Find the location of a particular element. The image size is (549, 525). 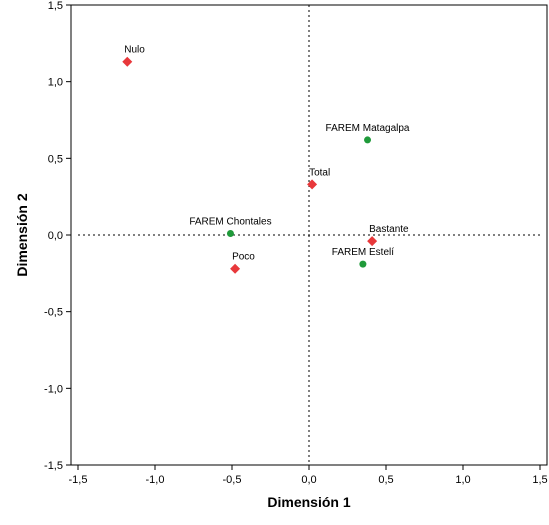

point-label-farem-estel: FAREM Estelí is located at coordinates (363, 252).